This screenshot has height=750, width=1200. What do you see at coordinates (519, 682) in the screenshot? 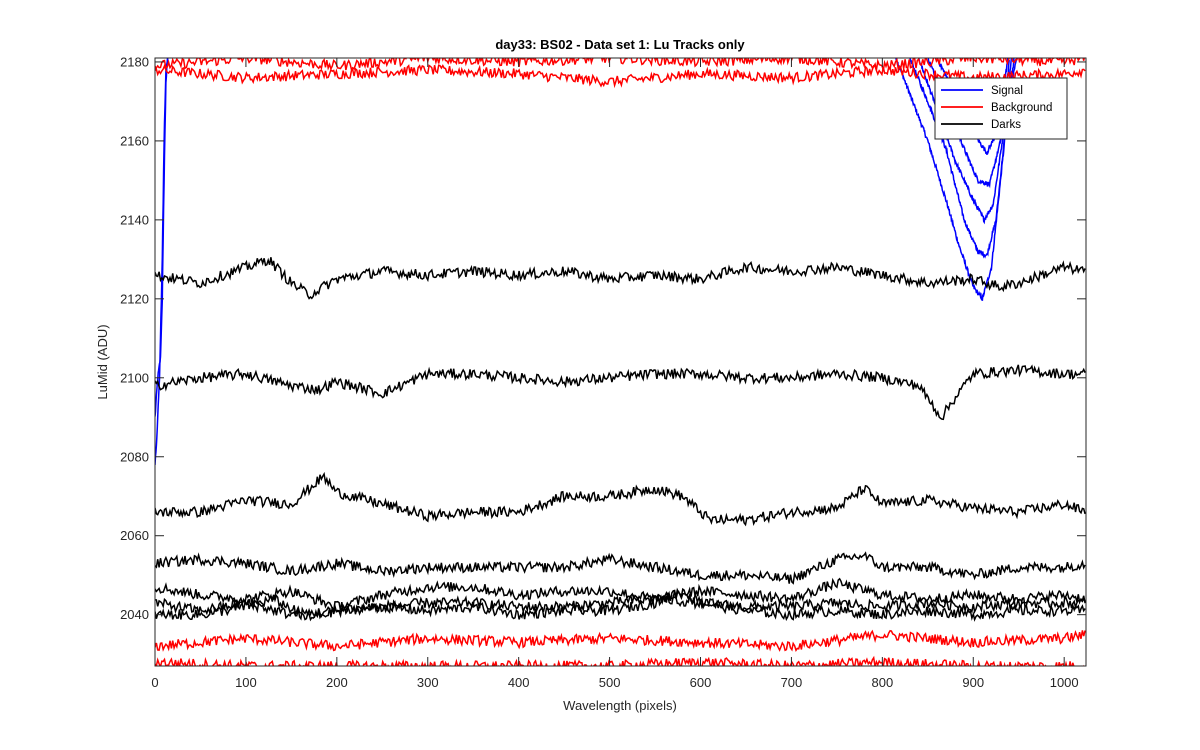
I see `x-tick-label: 400` at bounding box center [519, 682].